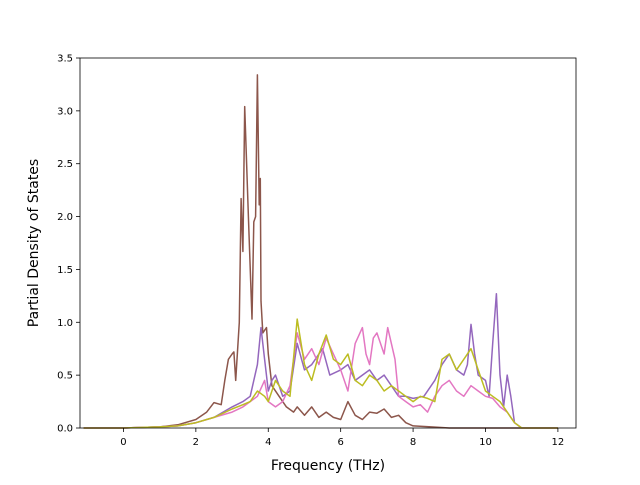  What do you see at coordinates (123, 442) in the screenshot?
I see `x-tick-label: 0` at bounding box center [123, 442].